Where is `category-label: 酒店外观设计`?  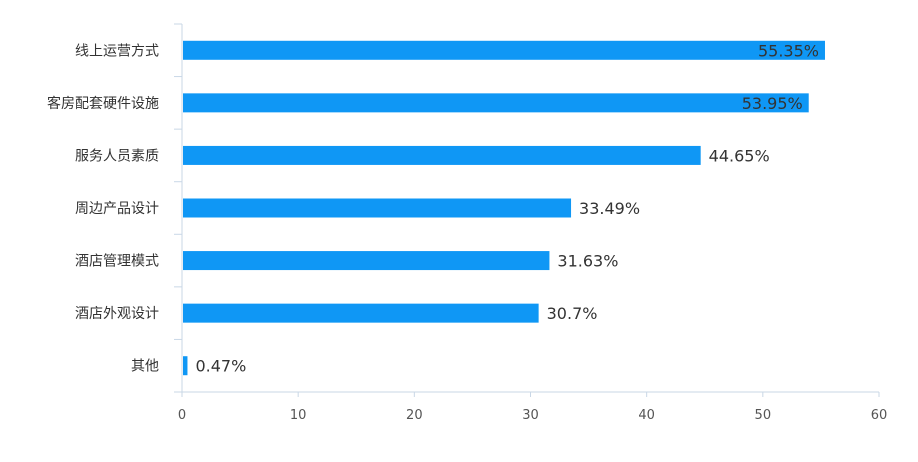
category-label: 酒店外观设计 is located at coordinates (117, 314).